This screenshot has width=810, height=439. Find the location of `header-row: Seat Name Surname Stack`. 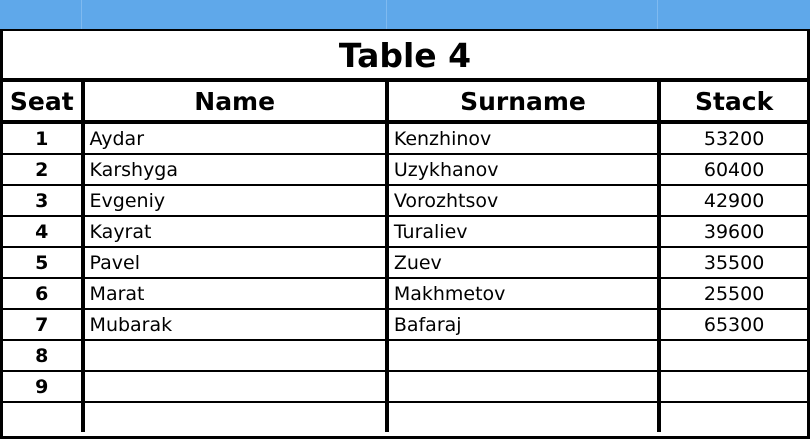

header-row: Seat Name Surname Stack is located at coordinates (405, 103).